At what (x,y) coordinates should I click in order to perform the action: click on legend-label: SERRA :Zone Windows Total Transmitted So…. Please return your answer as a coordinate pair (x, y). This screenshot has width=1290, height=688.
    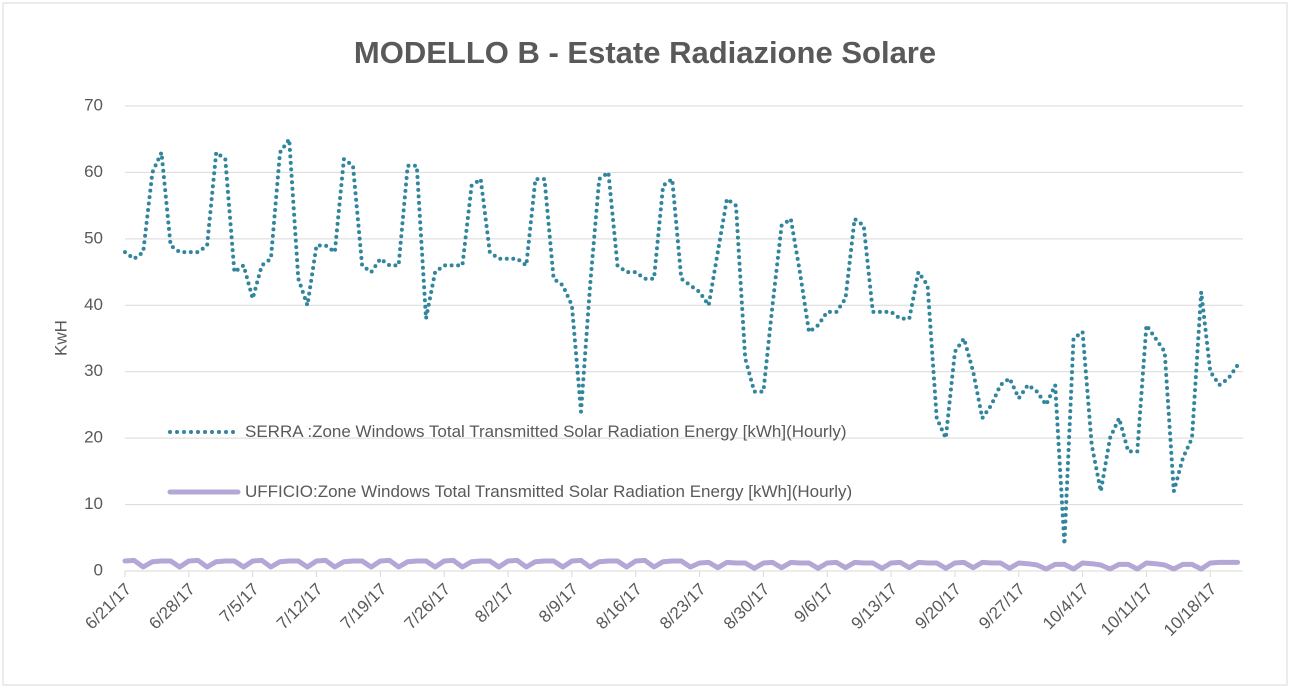
    Looking at the image, I should click on (546, 431).